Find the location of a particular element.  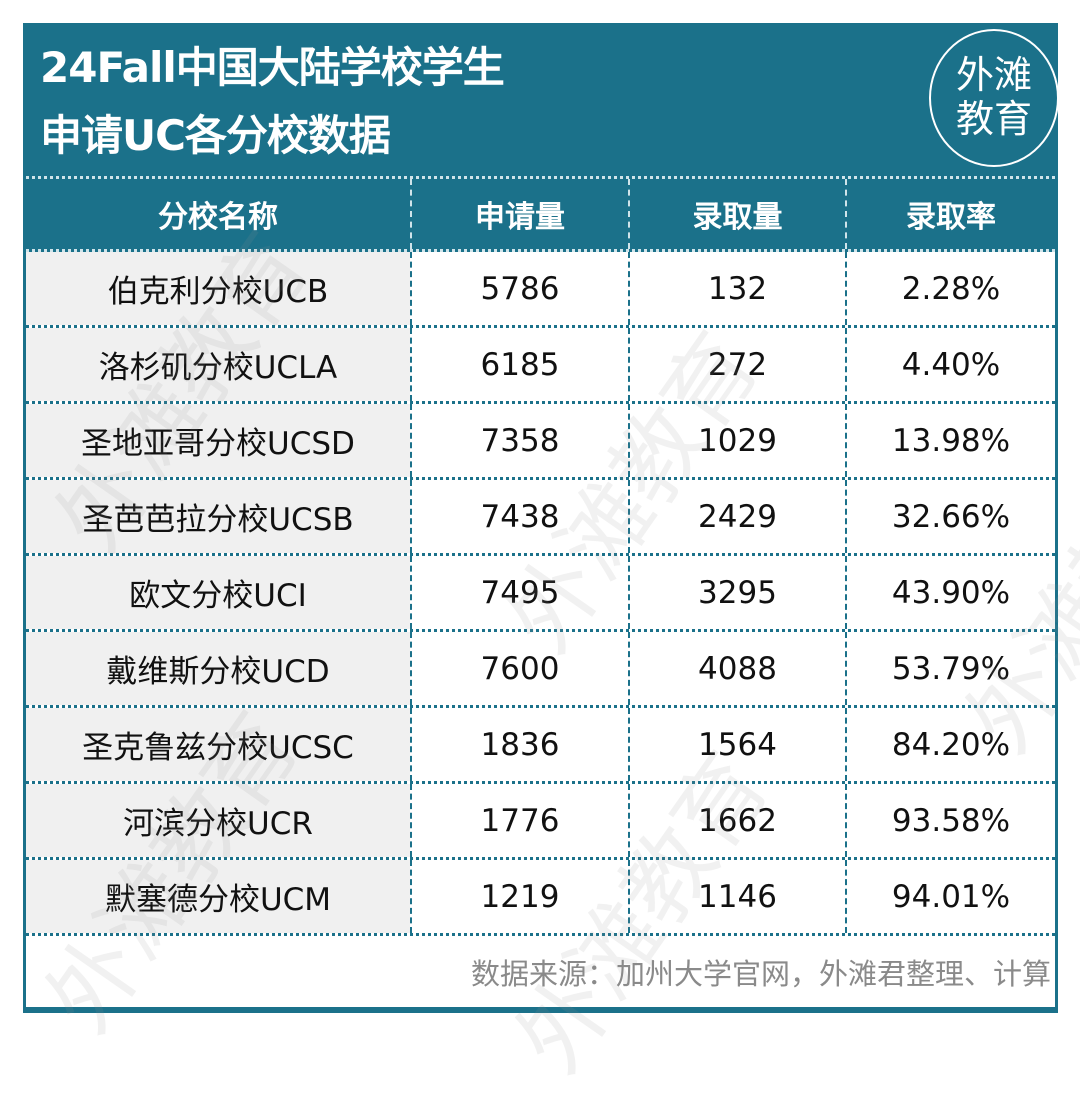

admit-rate-cell: 32.66% is located at coordinates (950, 516).